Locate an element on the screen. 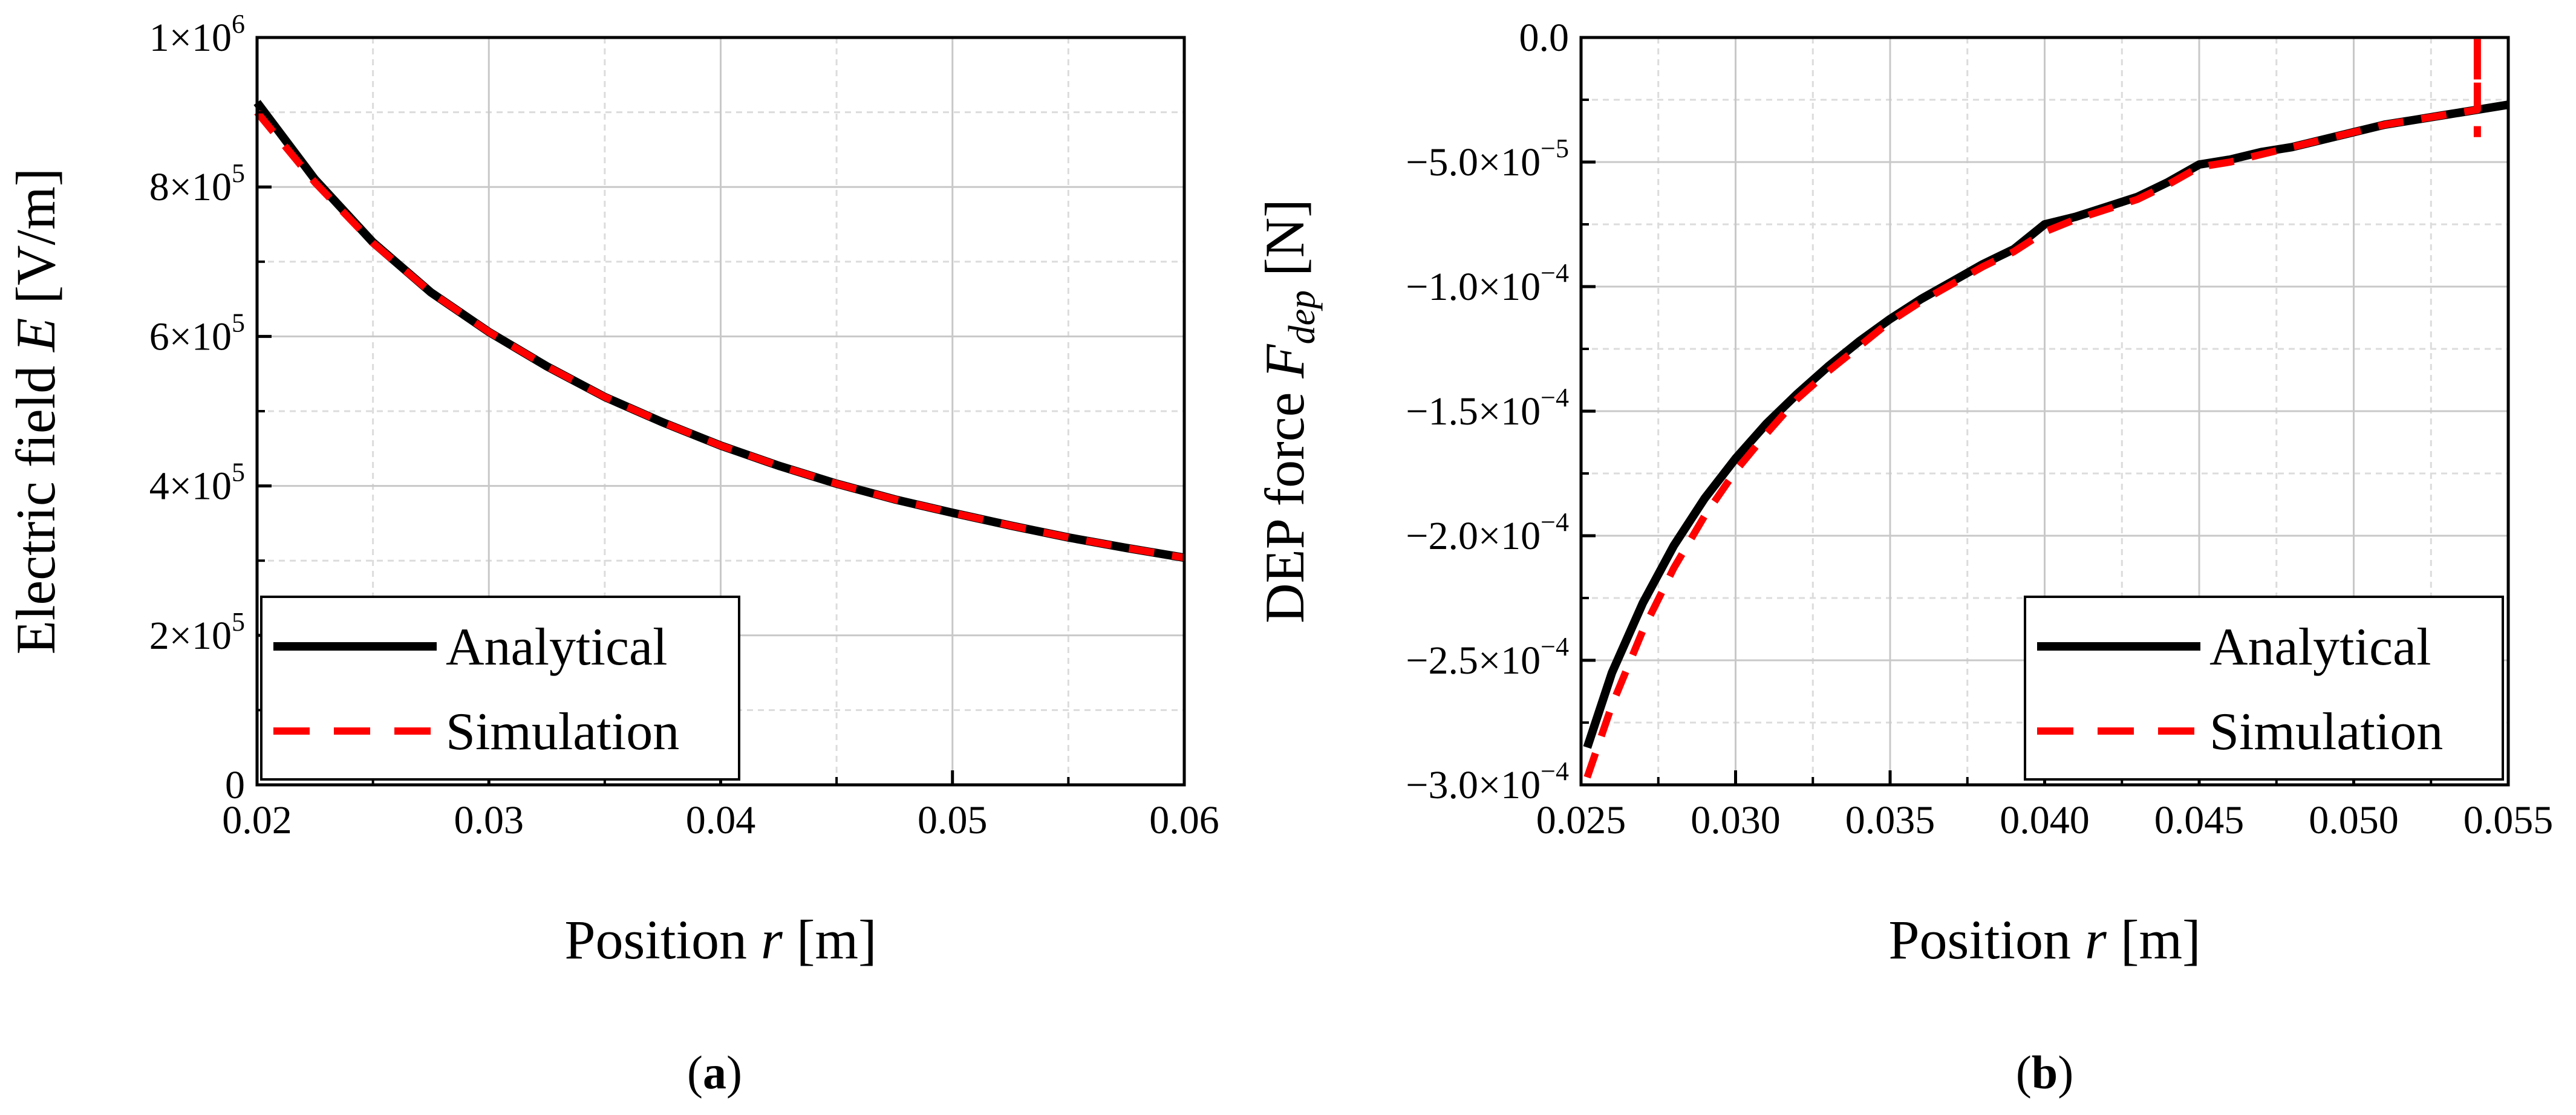  panel-a-x-tick-label: 0.02 is located at coordinates (257, 820).